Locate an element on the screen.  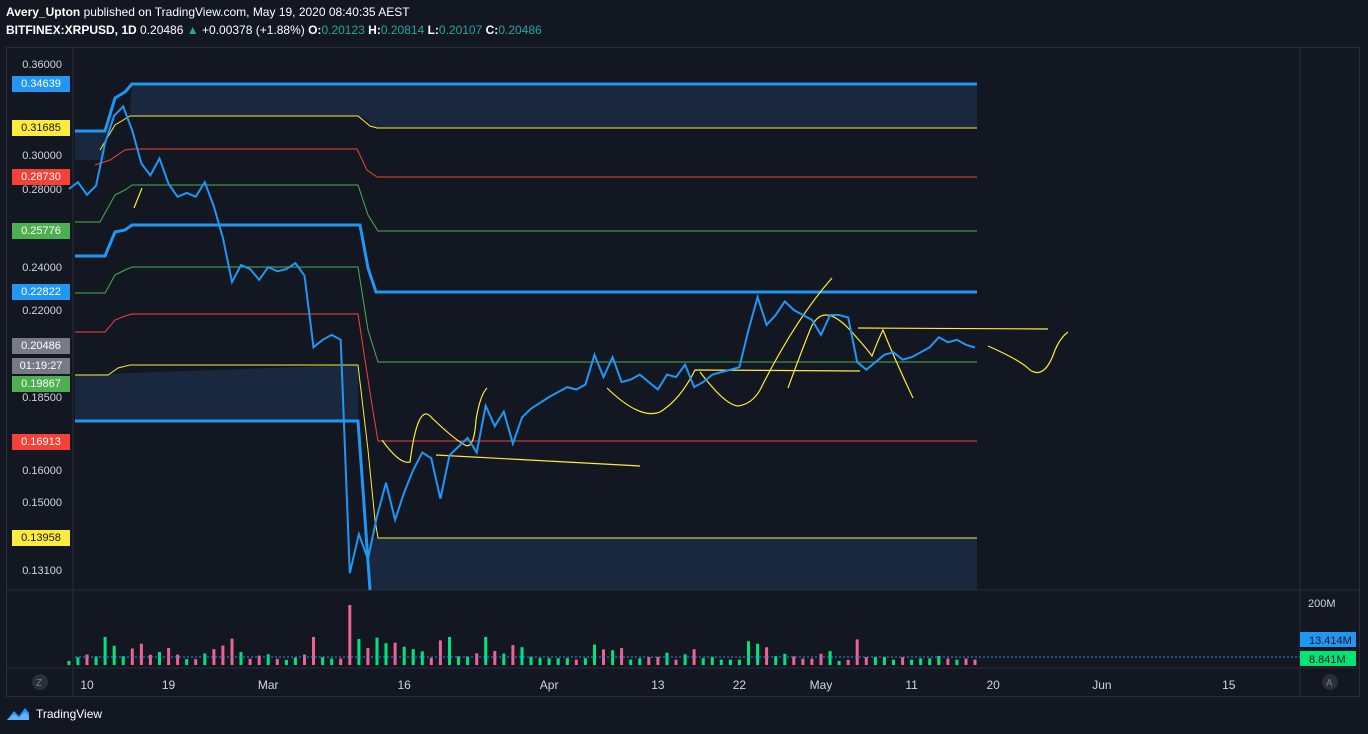
x-tick-label: Apr is located at coordinates (549, 685).